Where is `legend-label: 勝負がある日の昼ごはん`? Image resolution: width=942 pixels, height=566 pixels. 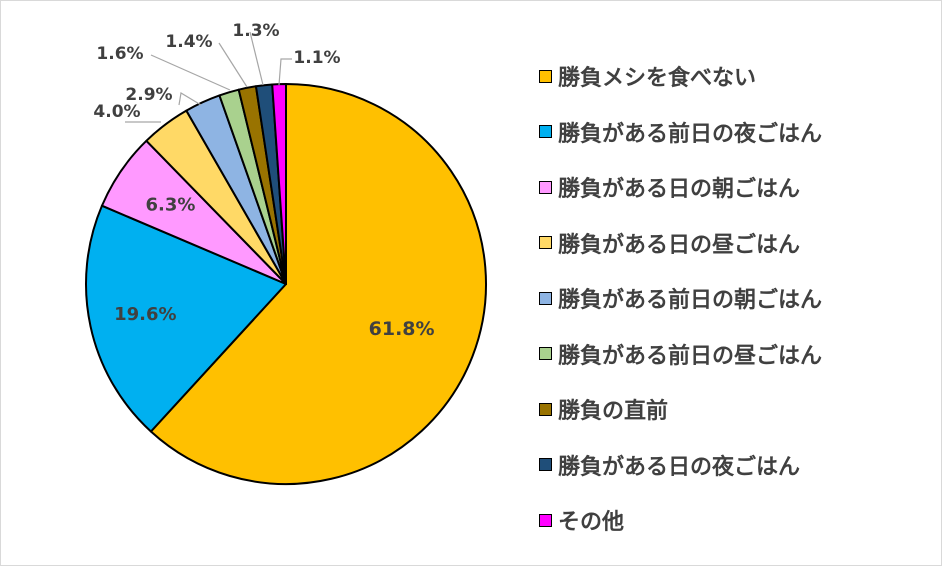
legend-label: 勝負がある日の昼ごはん is located at coordinates (679, 245).